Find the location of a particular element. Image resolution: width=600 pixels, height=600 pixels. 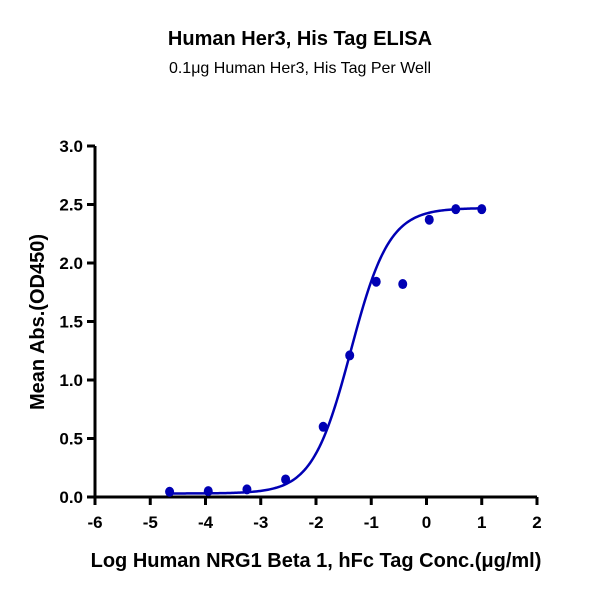

y-tick-label: 1.0 is located at coordinates (71, 380).